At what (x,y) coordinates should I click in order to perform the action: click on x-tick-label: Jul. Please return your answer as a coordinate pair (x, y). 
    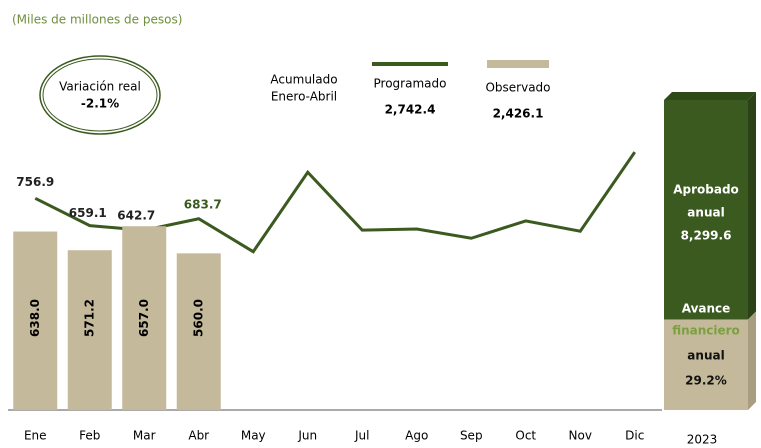
    Looking at the image, I should click on (361, 436).